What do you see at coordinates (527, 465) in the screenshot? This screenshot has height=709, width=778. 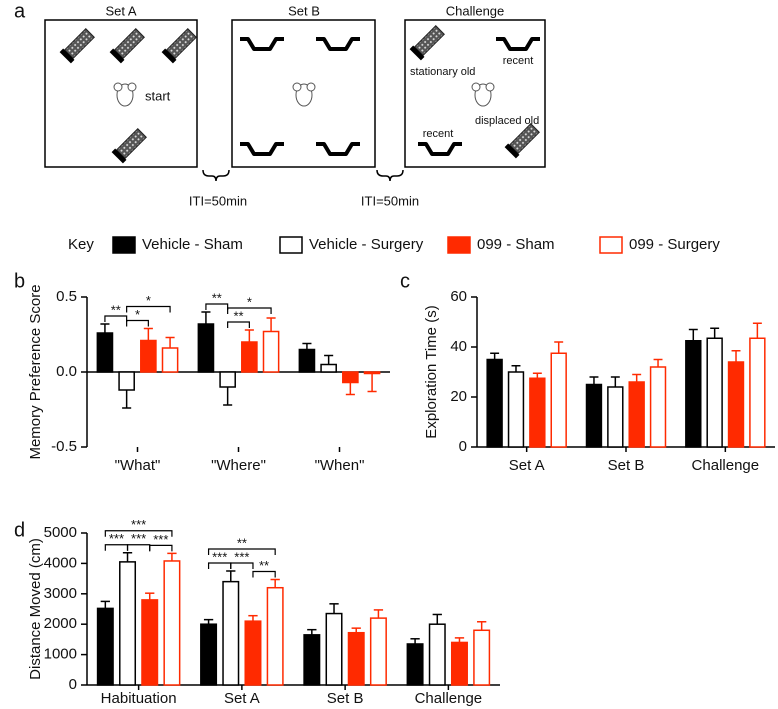 I see `x-tick-label: Set A` at bounding box center [527, 465].